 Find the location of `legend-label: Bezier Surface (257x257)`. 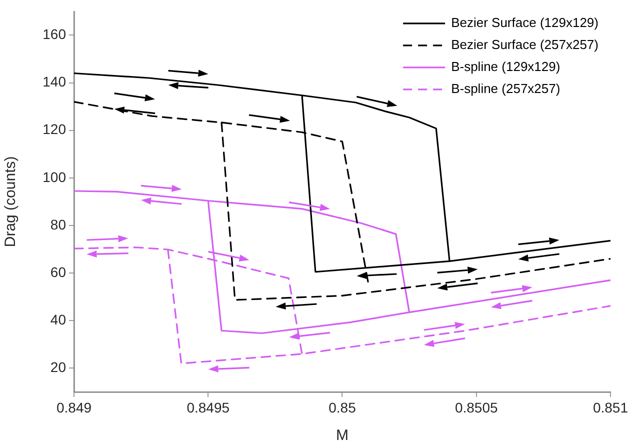

legend-label: Bezier Surface (257x257) is located at coordinates (524, 44).